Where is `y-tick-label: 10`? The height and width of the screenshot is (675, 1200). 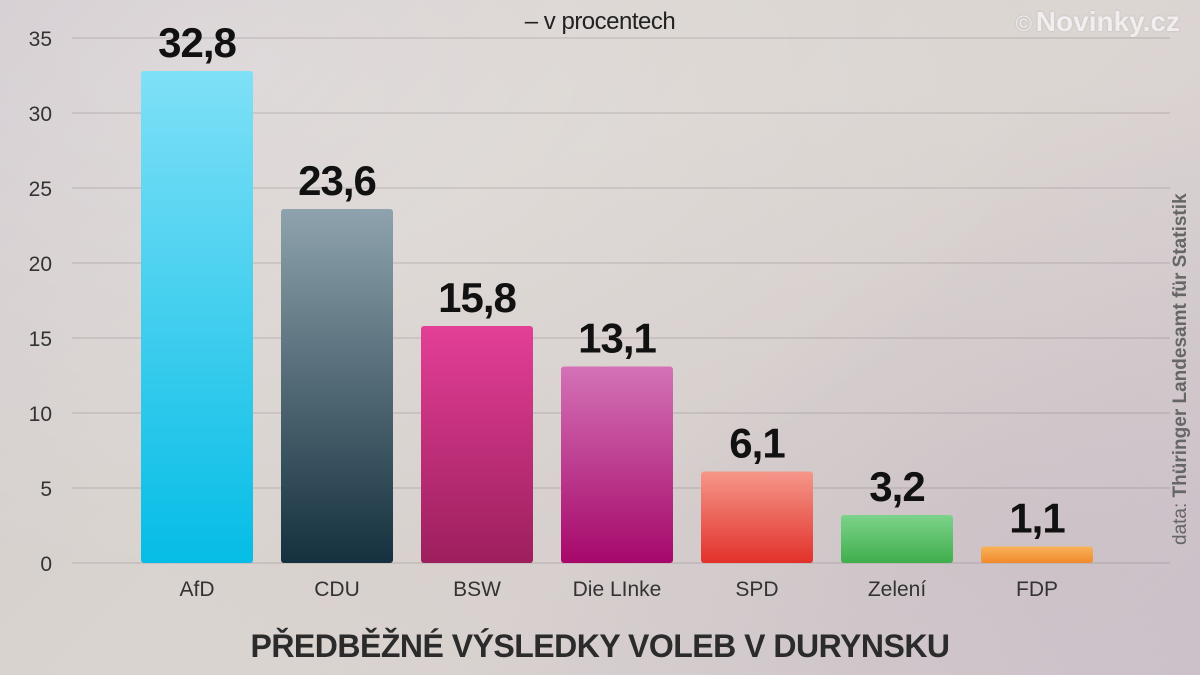
y-tick-label: 10 is located at coordinates (40, 414).